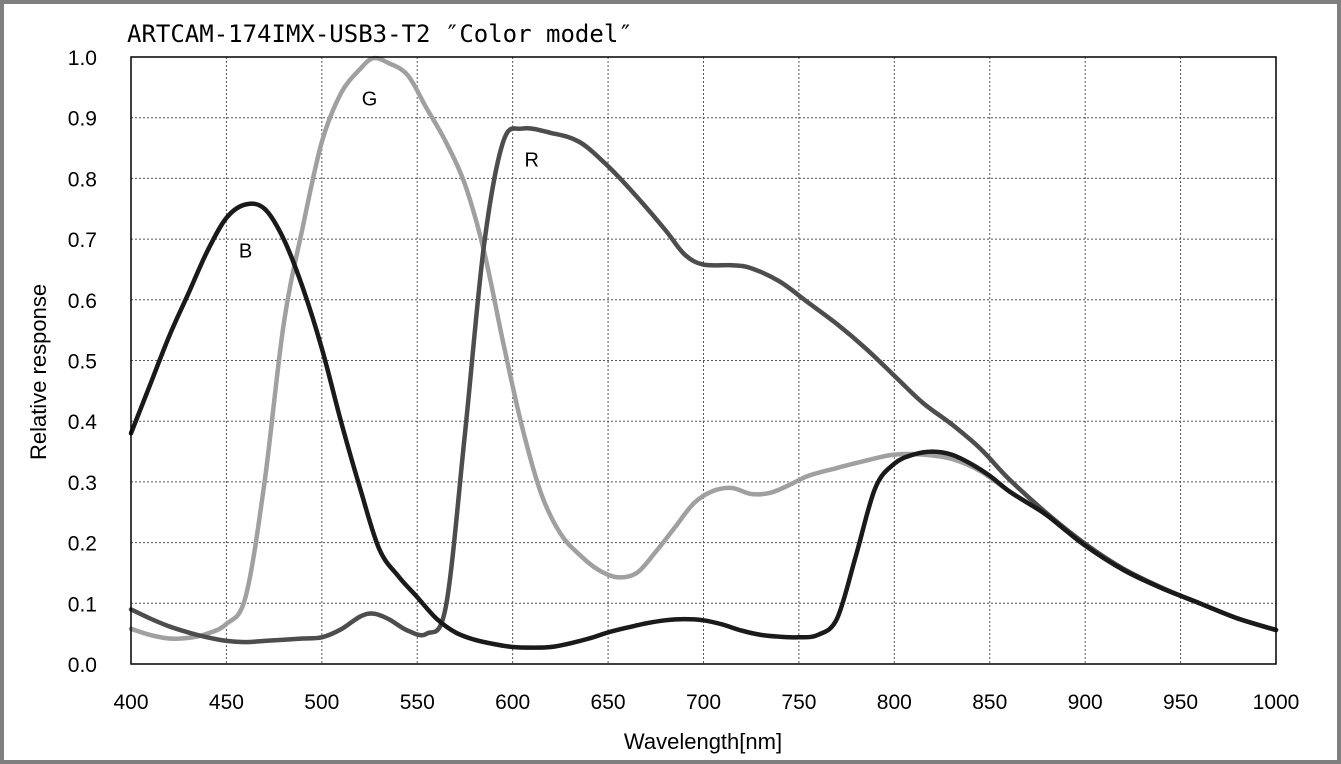 The image size is (1341, 764). Describe the element at coordinates (512, 702) in the screenshot. I see `x-tick-label: 600` at that location.